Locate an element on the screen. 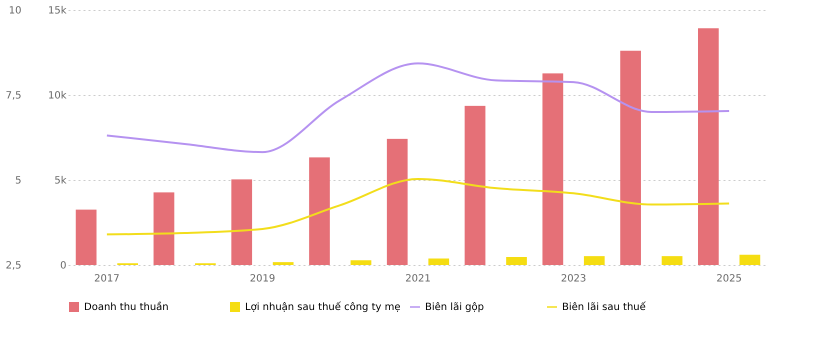 Image resolution: width=817 pixels, height=339 pixels. x-tick-label: 2023 is located at coordinates (573, 279).